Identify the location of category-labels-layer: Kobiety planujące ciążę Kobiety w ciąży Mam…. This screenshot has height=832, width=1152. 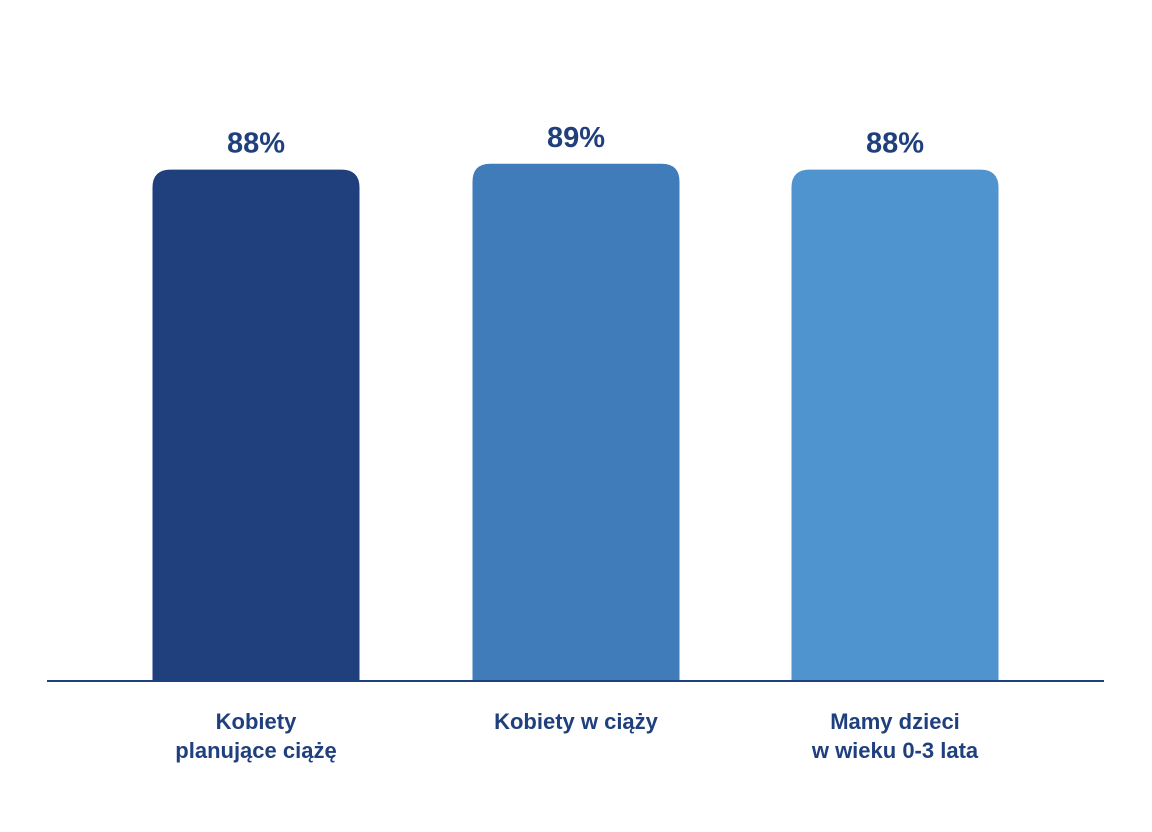
(577, 736).